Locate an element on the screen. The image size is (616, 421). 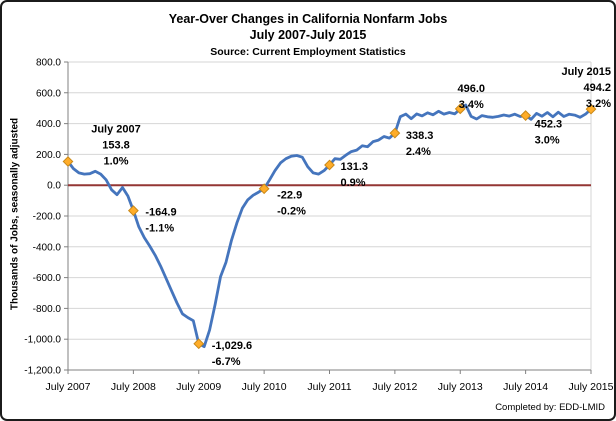
y-tick-label: -600.0 is located at coordinates (47, 278).